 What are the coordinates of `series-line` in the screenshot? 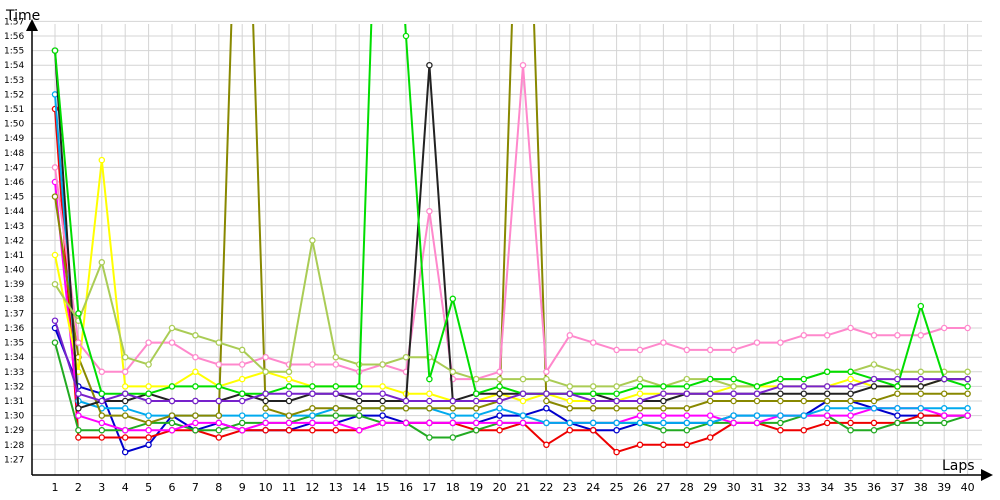 It's located at (511, 361).